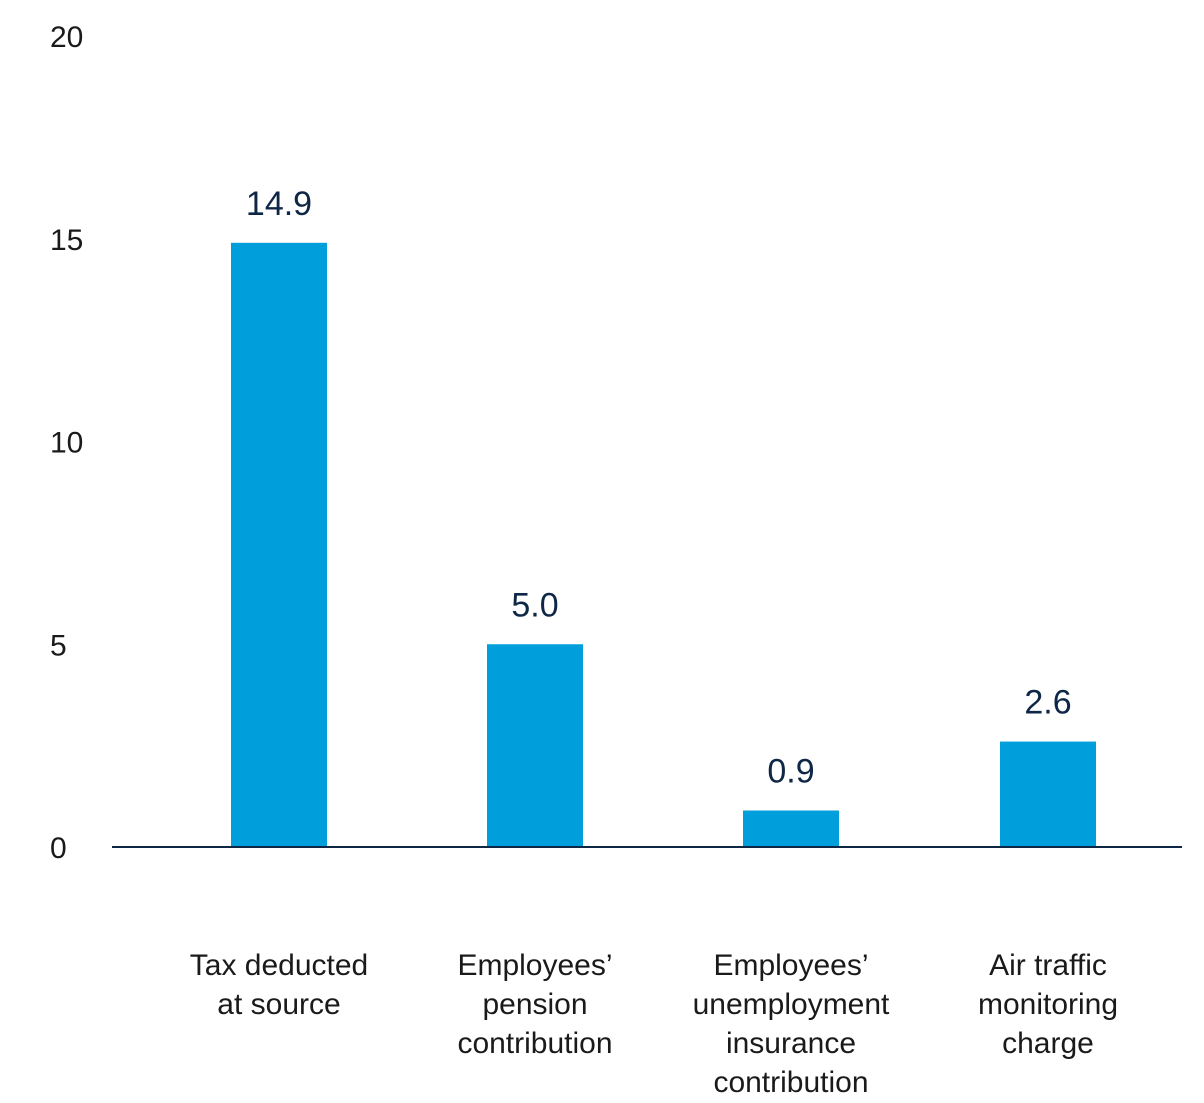  What do you see at coordinates (66, 37) in the screenshot?
I see `y-tick-label: 20` at bounding box center [66, 37].